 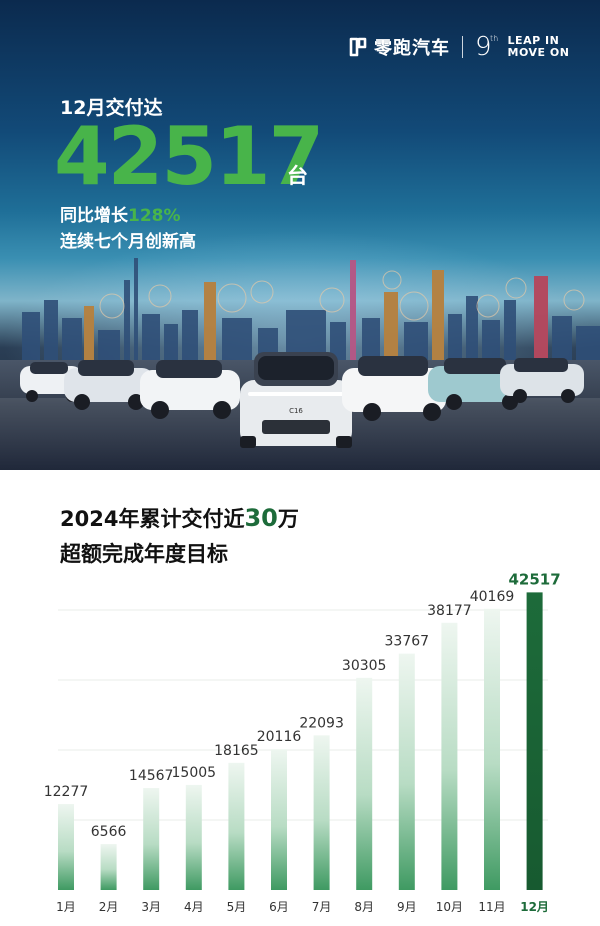 What do you see at coordinates (190, 389) in the screenshot?
I see `car-c11` at bounding box center [190, 389].